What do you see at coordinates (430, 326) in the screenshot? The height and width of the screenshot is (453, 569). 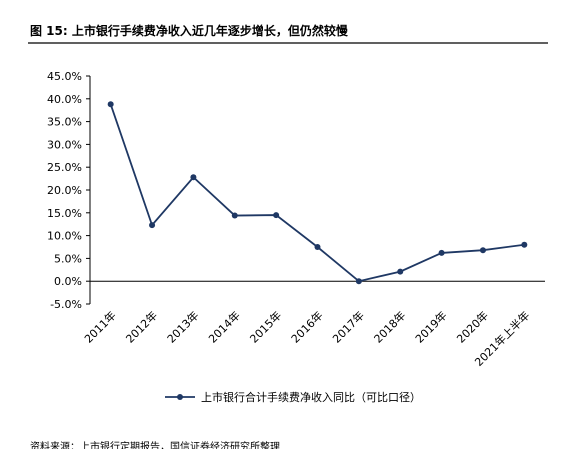 I see `x-tick-label: 2019年` at bounding box center [430, 326].